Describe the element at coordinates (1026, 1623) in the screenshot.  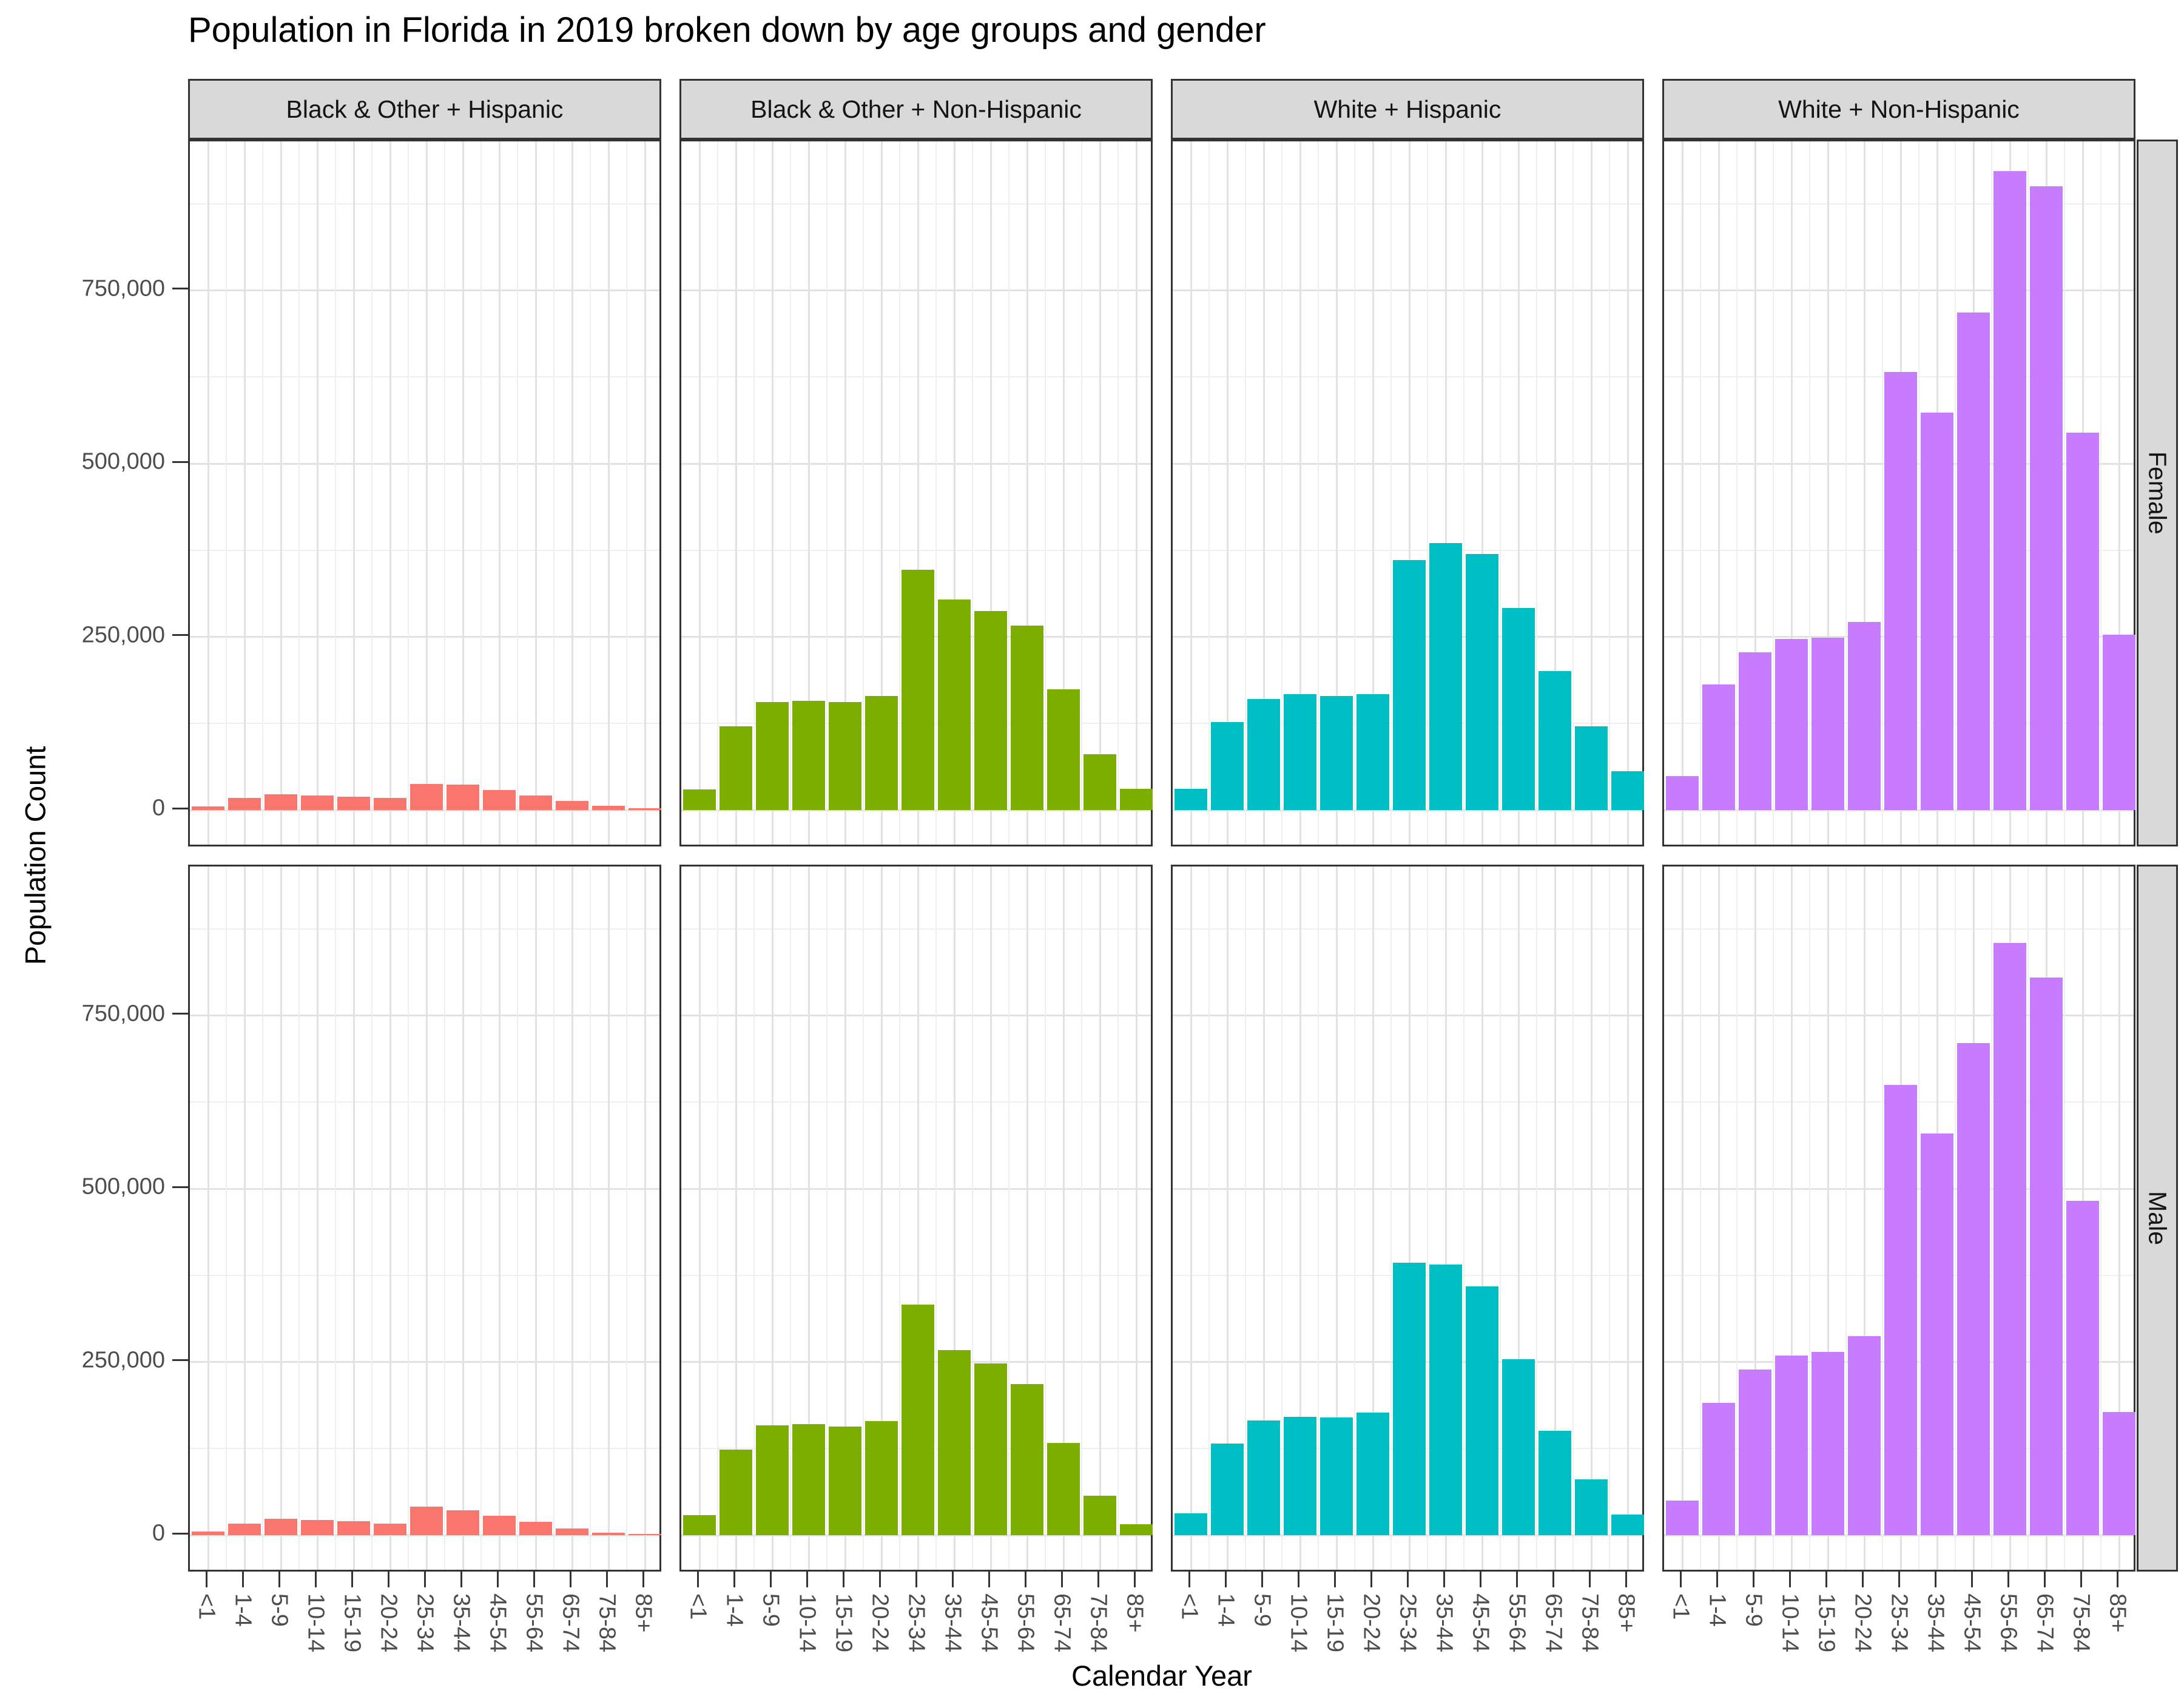
I see `x-tick-label: 55-64` at that location.